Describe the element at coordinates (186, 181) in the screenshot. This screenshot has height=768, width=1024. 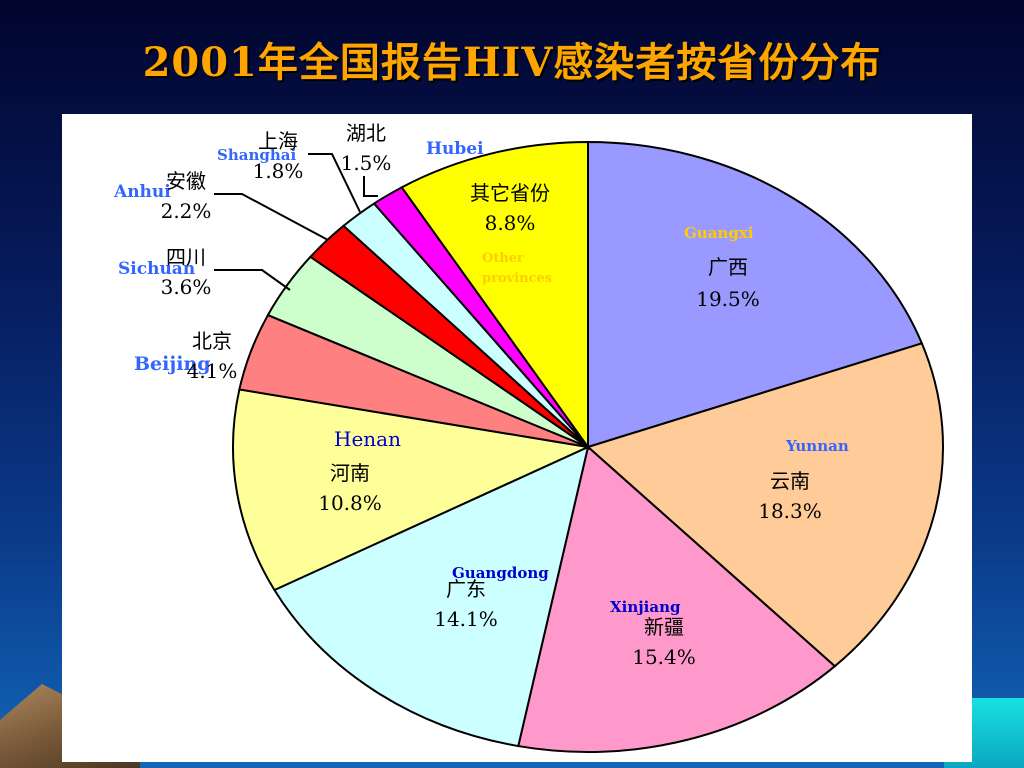
I see `label-cn-anhui: 安徽` at that location.